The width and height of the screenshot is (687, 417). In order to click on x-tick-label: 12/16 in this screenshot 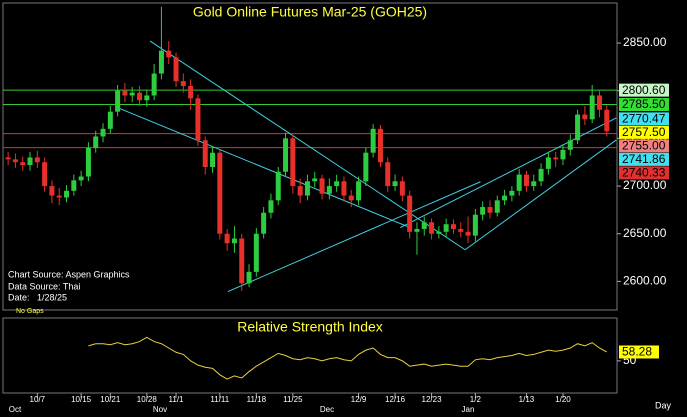, I will do `click(395, 399)`.